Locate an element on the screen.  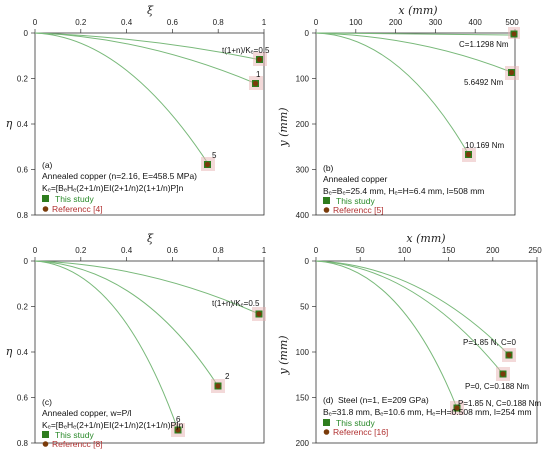
y-tick-label: 300 is located at coordinates (303, 170).